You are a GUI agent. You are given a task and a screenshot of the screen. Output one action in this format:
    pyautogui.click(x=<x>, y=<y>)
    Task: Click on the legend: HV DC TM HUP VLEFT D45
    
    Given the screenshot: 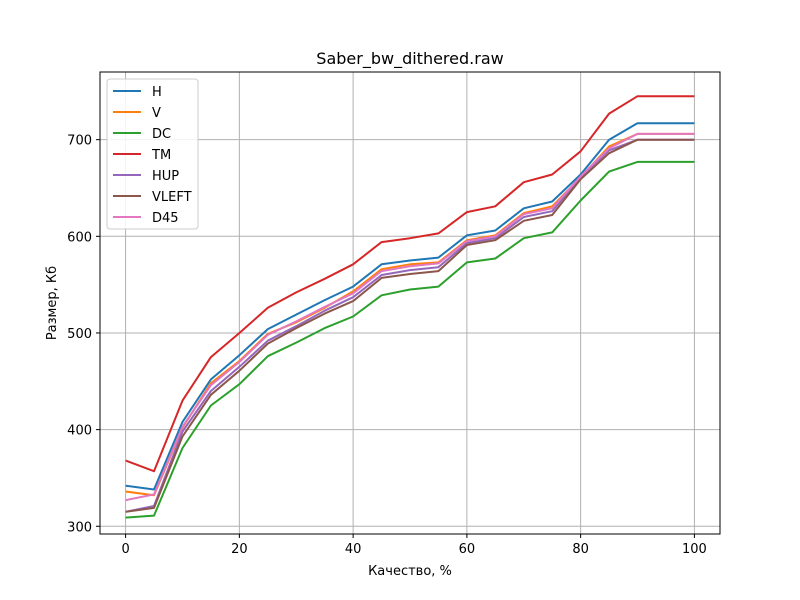 What is the action you would take?
    pyautogui.click(x=152, y=154)
    